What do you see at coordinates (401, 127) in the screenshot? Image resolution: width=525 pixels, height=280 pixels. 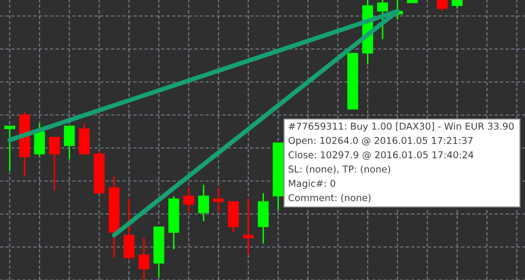 I see `annotation: #77659311: Buy 1.00 [DAX30] - Win EUR 33.90` at bounding box center [401, 127].